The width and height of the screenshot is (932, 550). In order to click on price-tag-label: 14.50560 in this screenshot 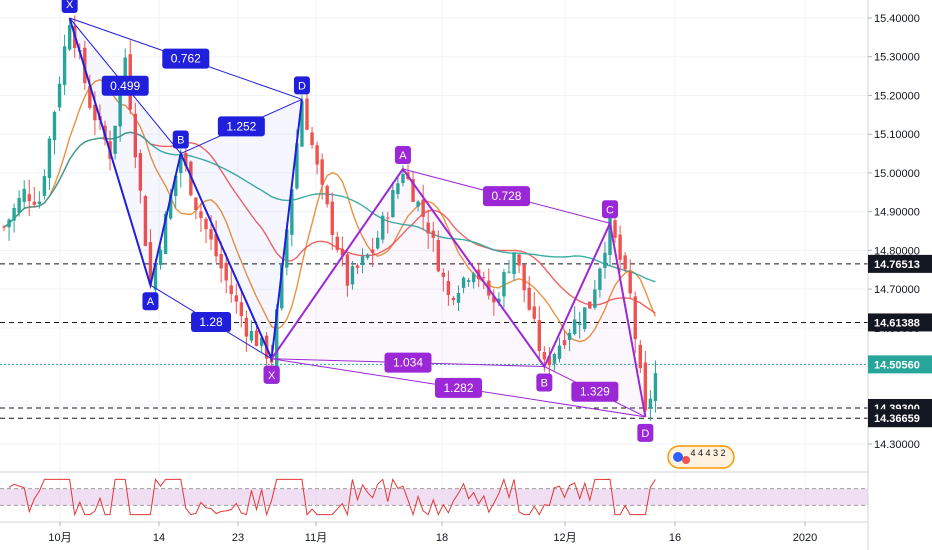, I will do `click(897, 365)`.